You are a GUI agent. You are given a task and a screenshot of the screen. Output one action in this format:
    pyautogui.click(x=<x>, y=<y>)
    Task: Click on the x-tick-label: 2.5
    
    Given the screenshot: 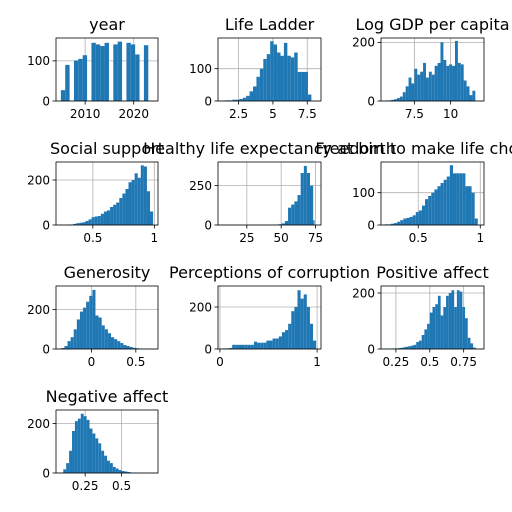 What is the action you would take?
    pyautogui.click(x=238, y=114)
    